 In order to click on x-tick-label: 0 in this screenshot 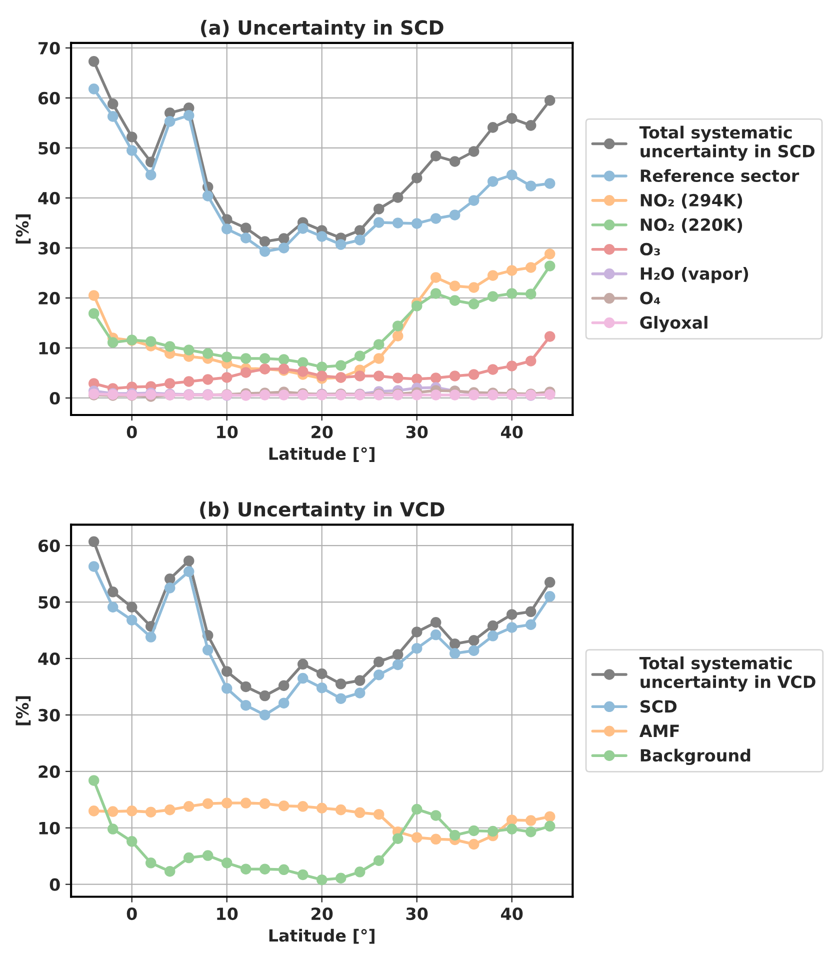, I will do `click(131, 432)`.